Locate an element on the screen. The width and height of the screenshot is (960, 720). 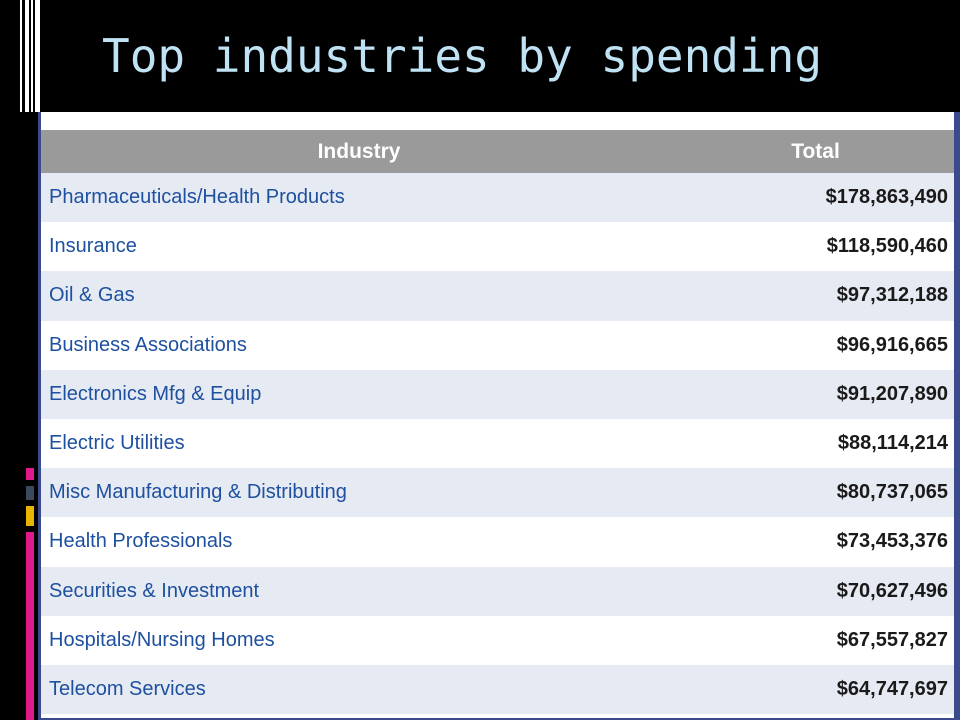
column-header-industry: Industry is located at coordinates (359, 151).